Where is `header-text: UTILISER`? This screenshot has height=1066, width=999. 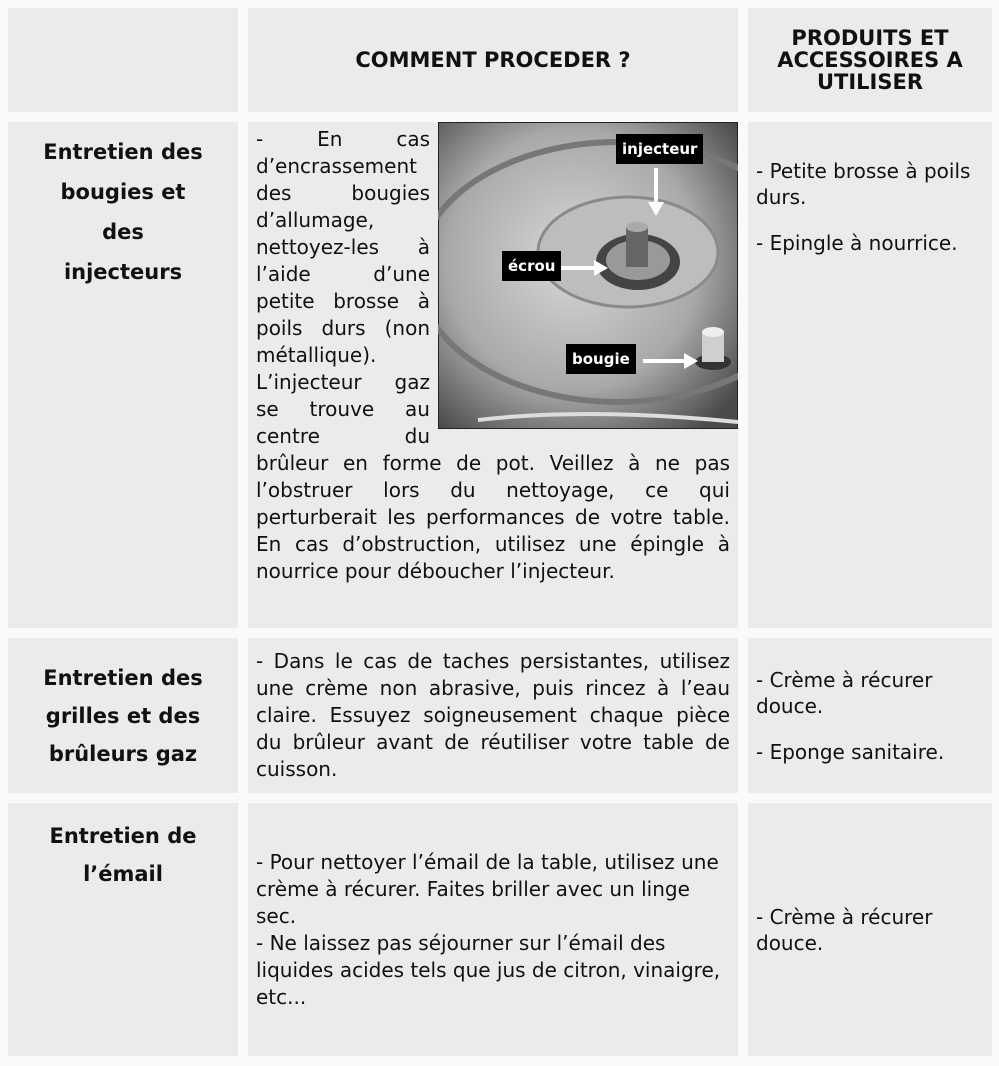 header-text: UTILISER is located at coordinates (870, 82).